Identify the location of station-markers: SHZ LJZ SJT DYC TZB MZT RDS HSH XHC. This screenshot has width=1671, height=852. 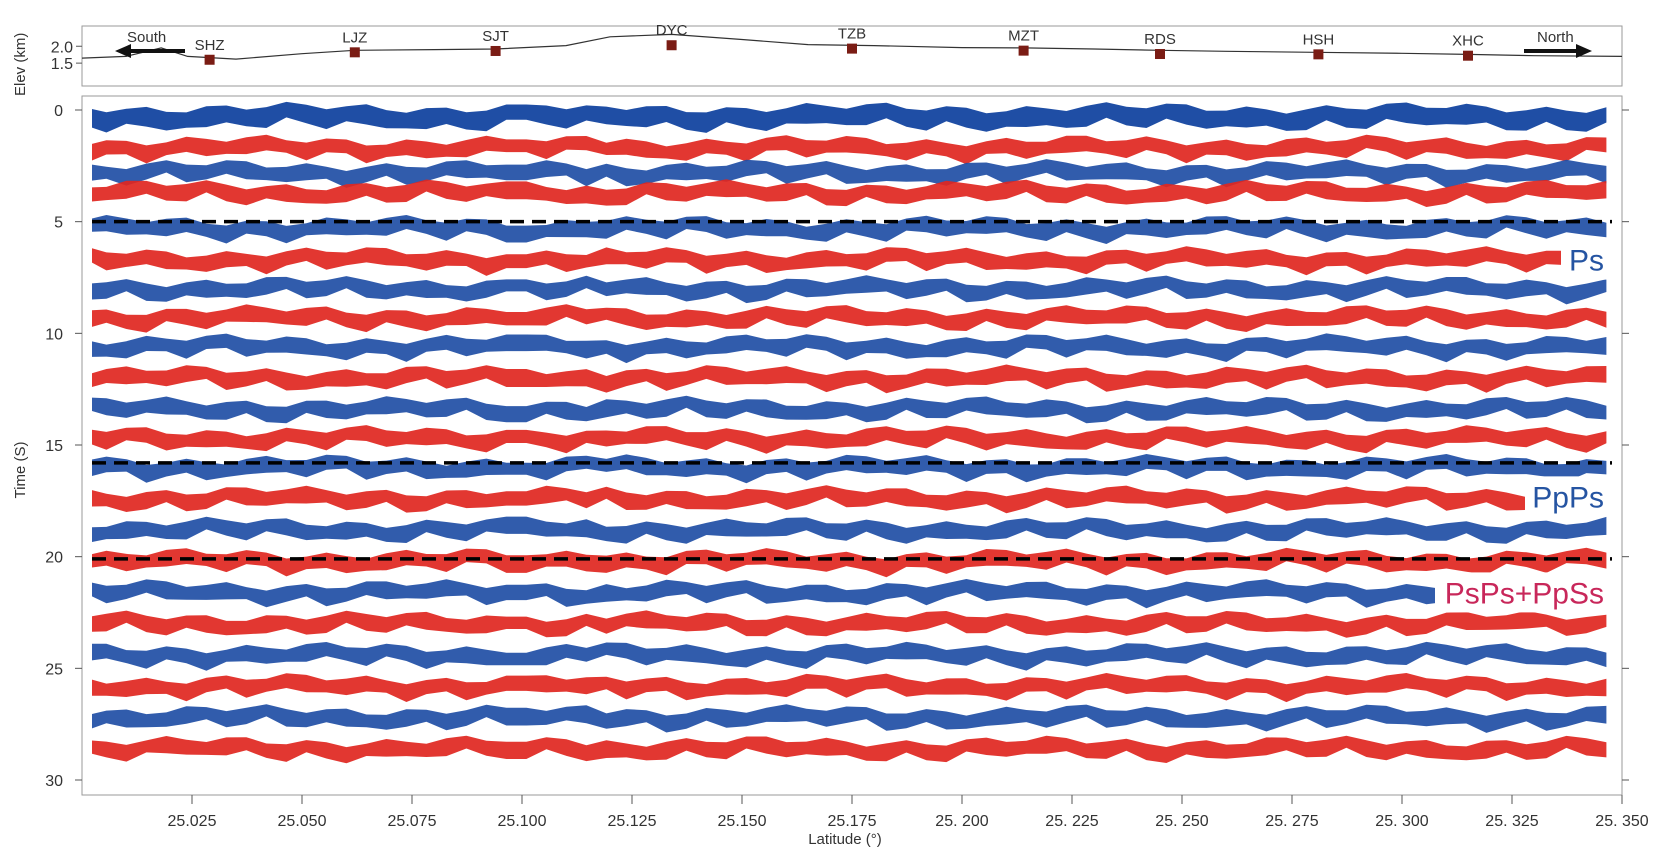
(839, 43).